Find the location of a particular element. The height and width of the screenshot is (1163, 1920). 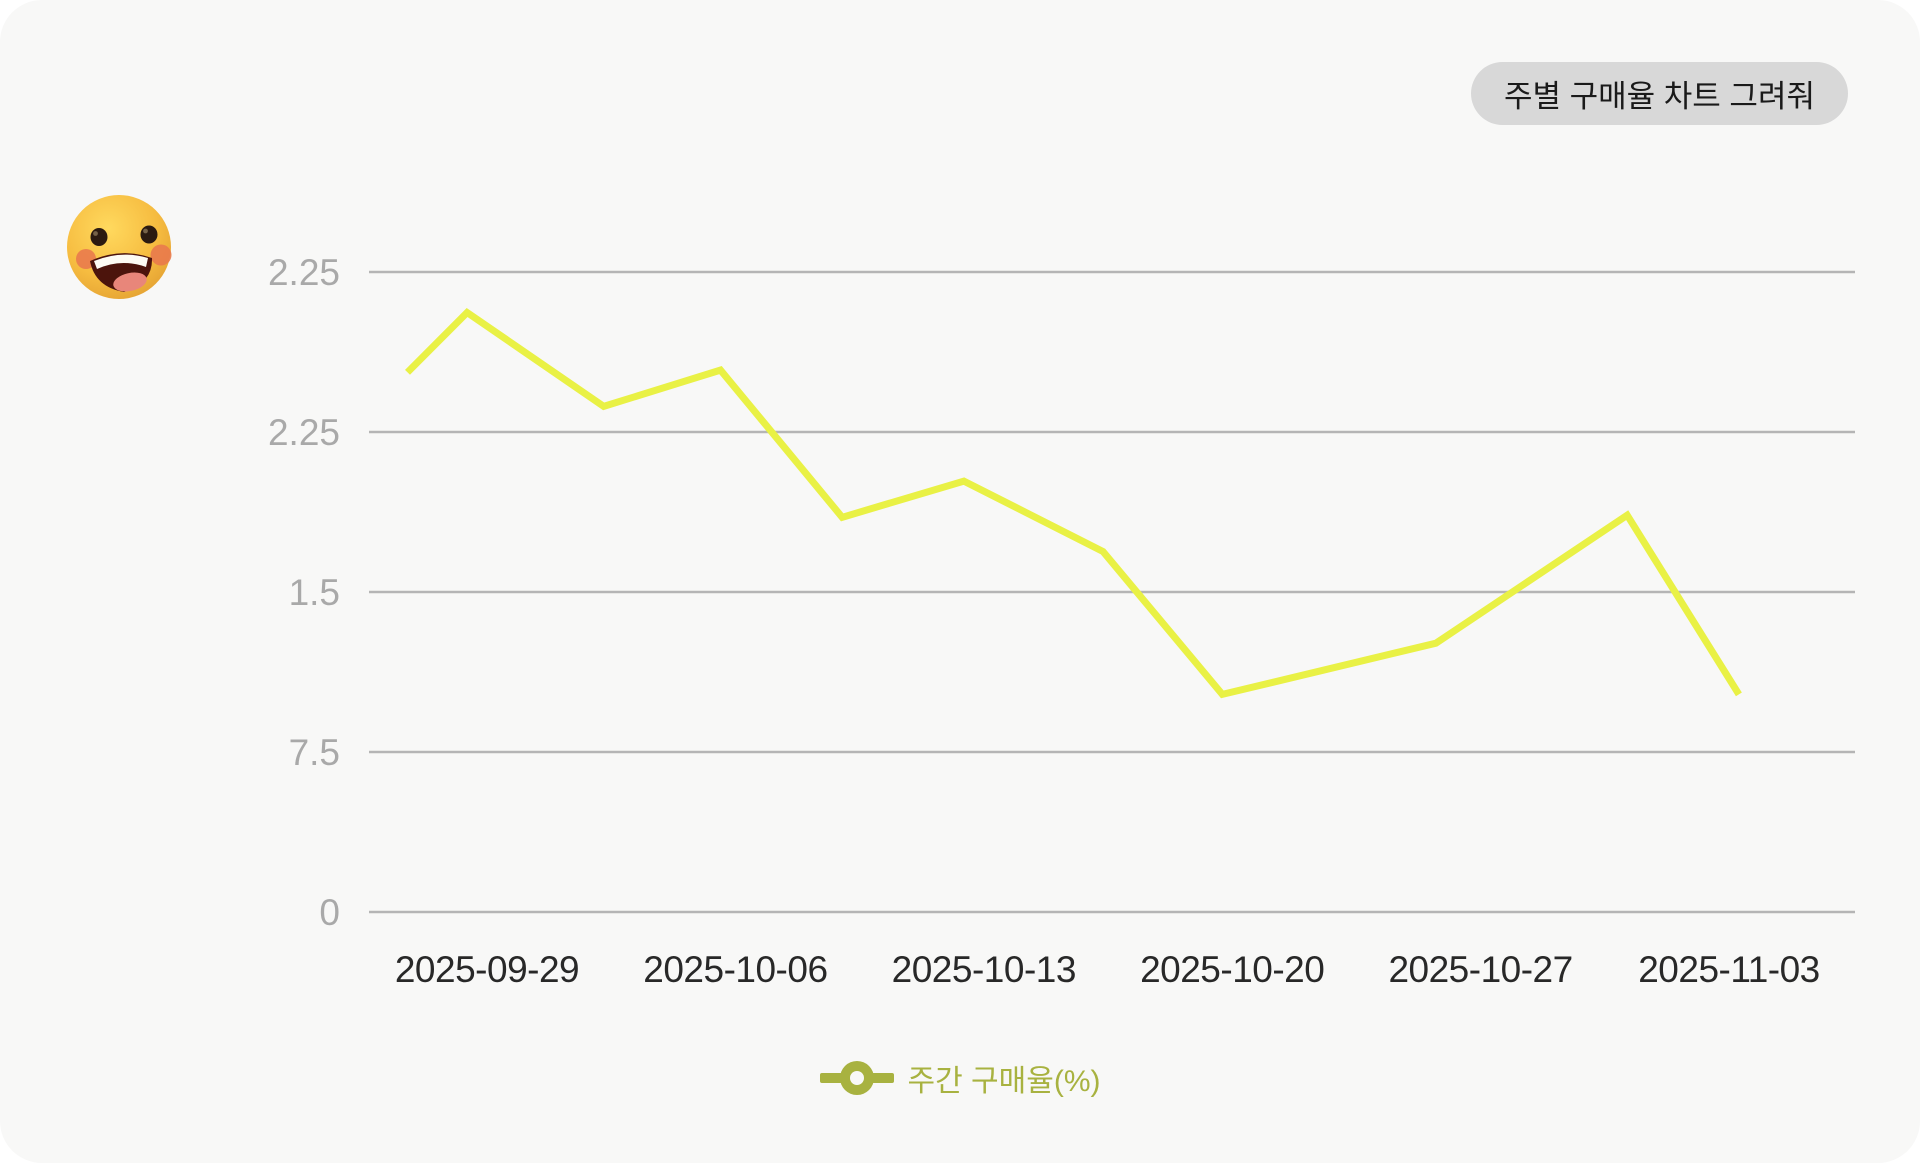

x-tick-label: 2025-11-03 is located at coordinates (1729, 969).